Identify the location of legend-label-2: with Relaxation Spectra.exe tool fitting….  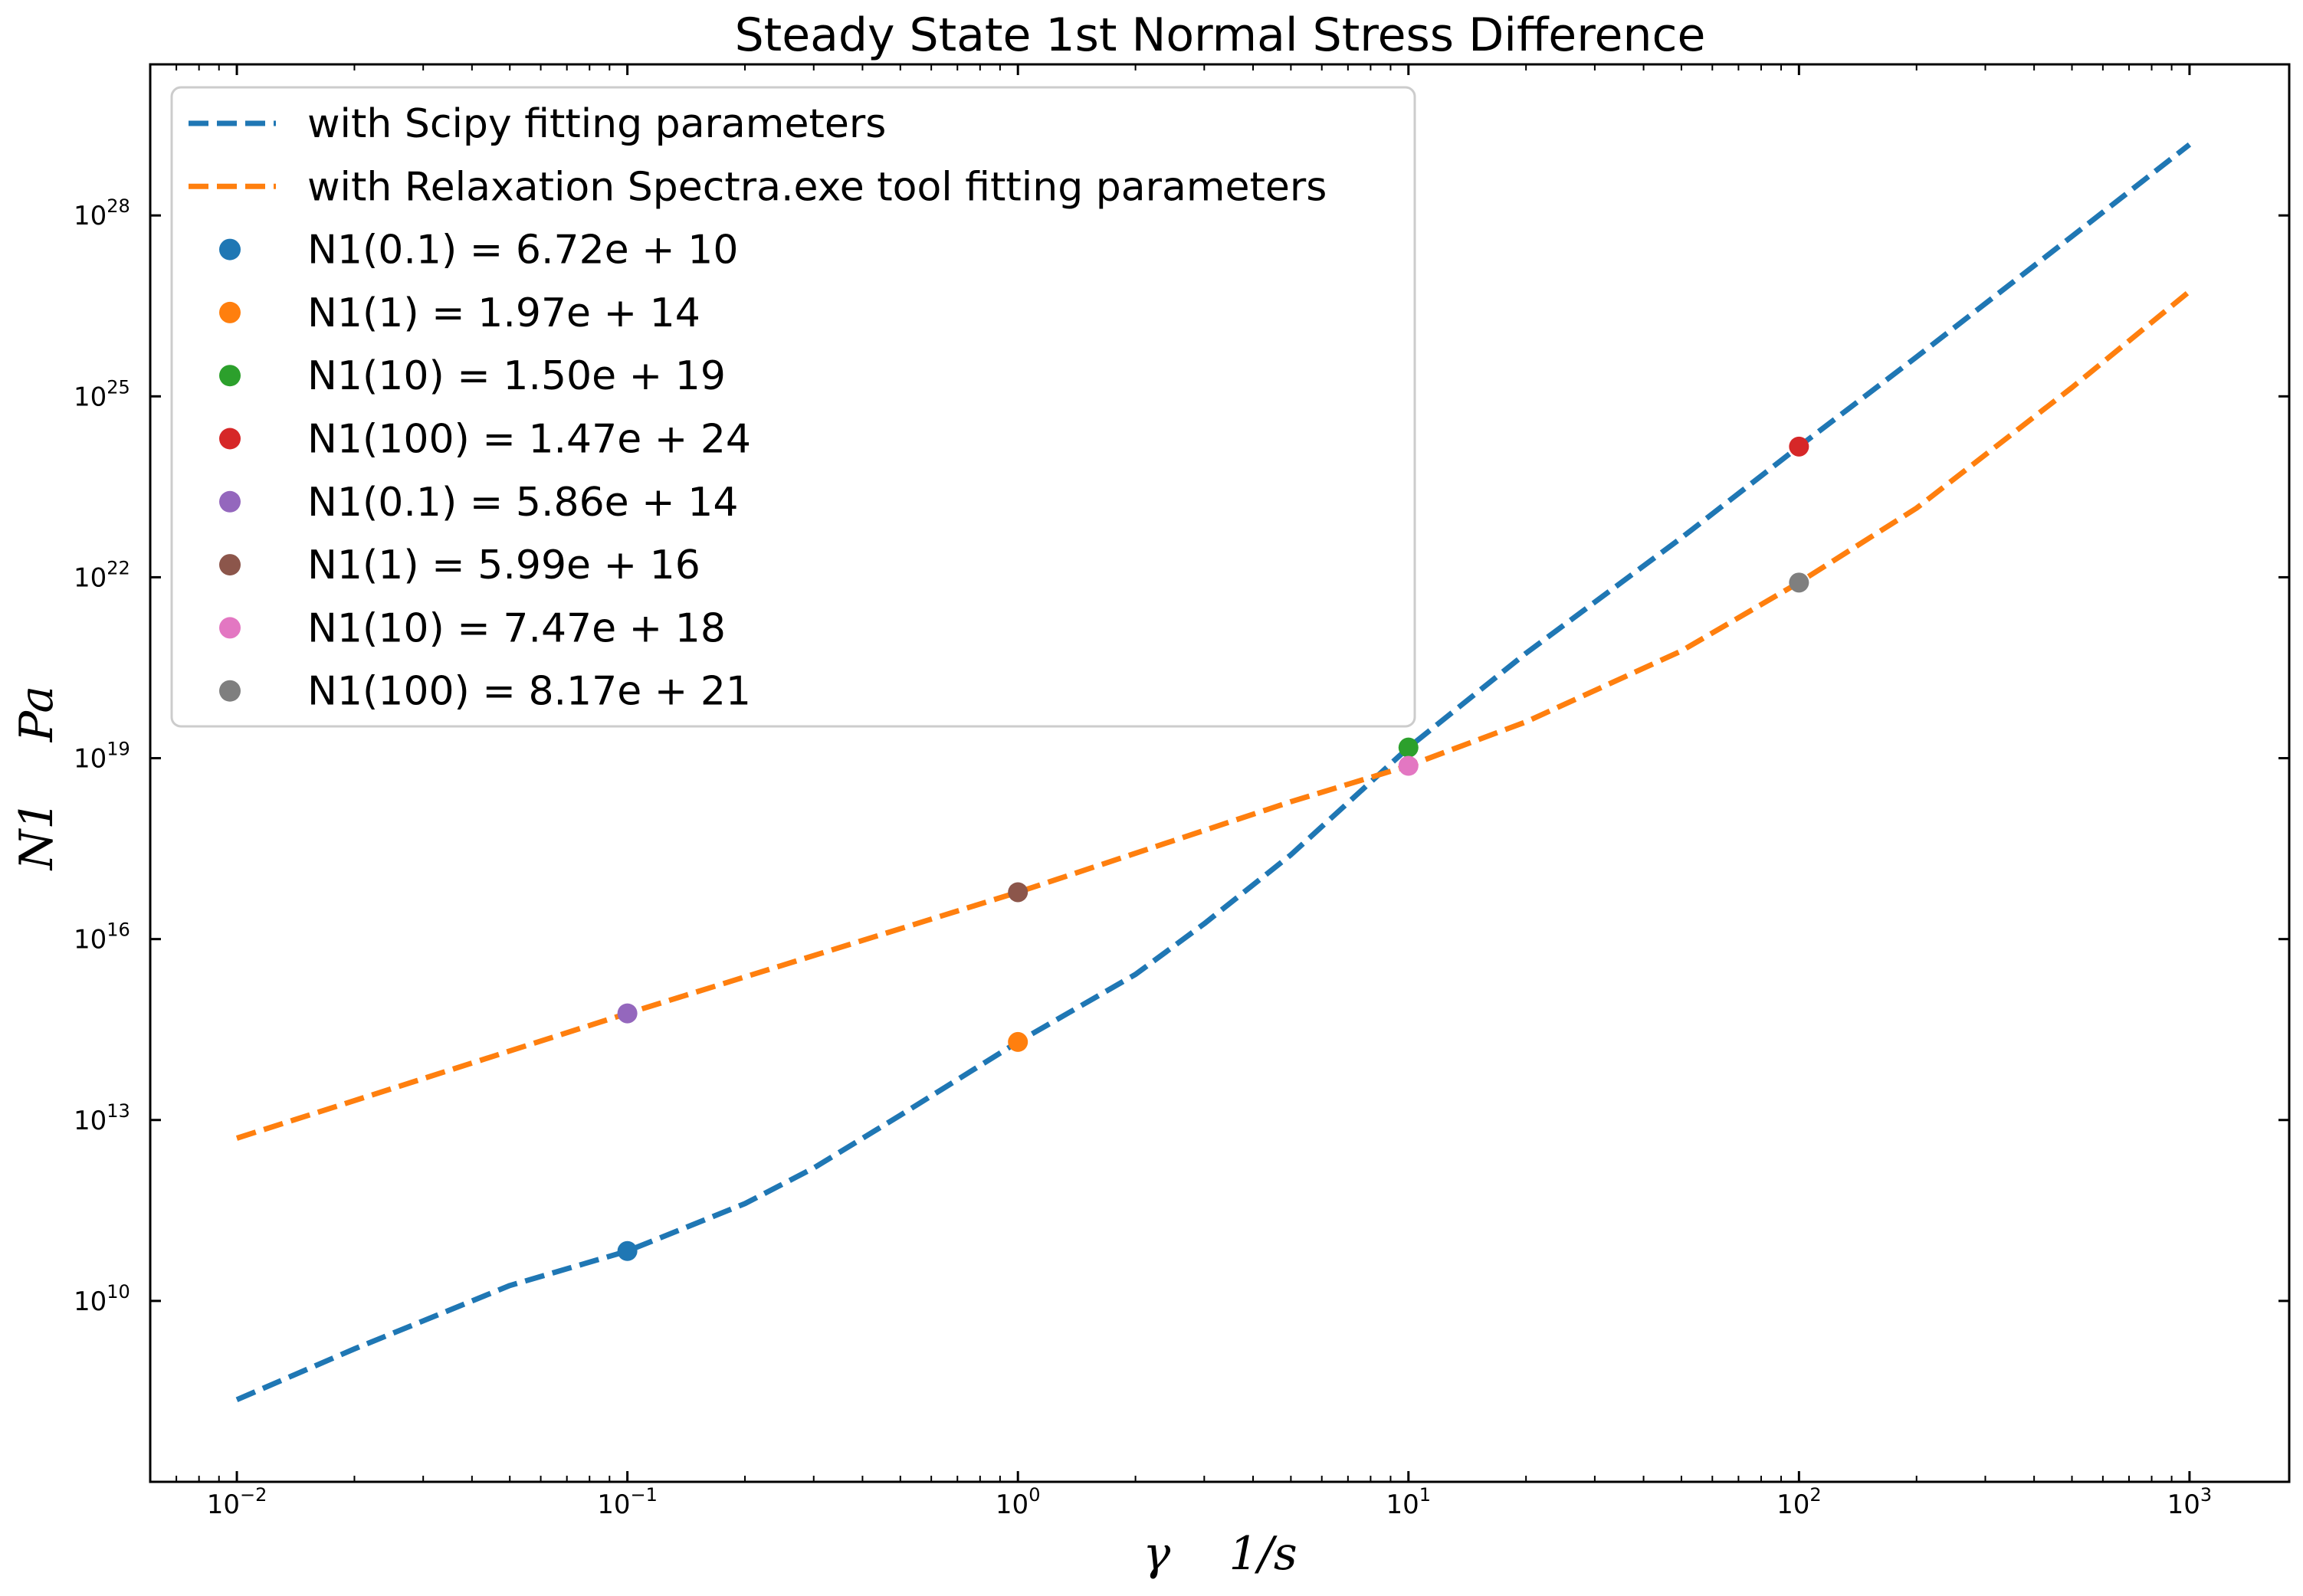
(817, 187).